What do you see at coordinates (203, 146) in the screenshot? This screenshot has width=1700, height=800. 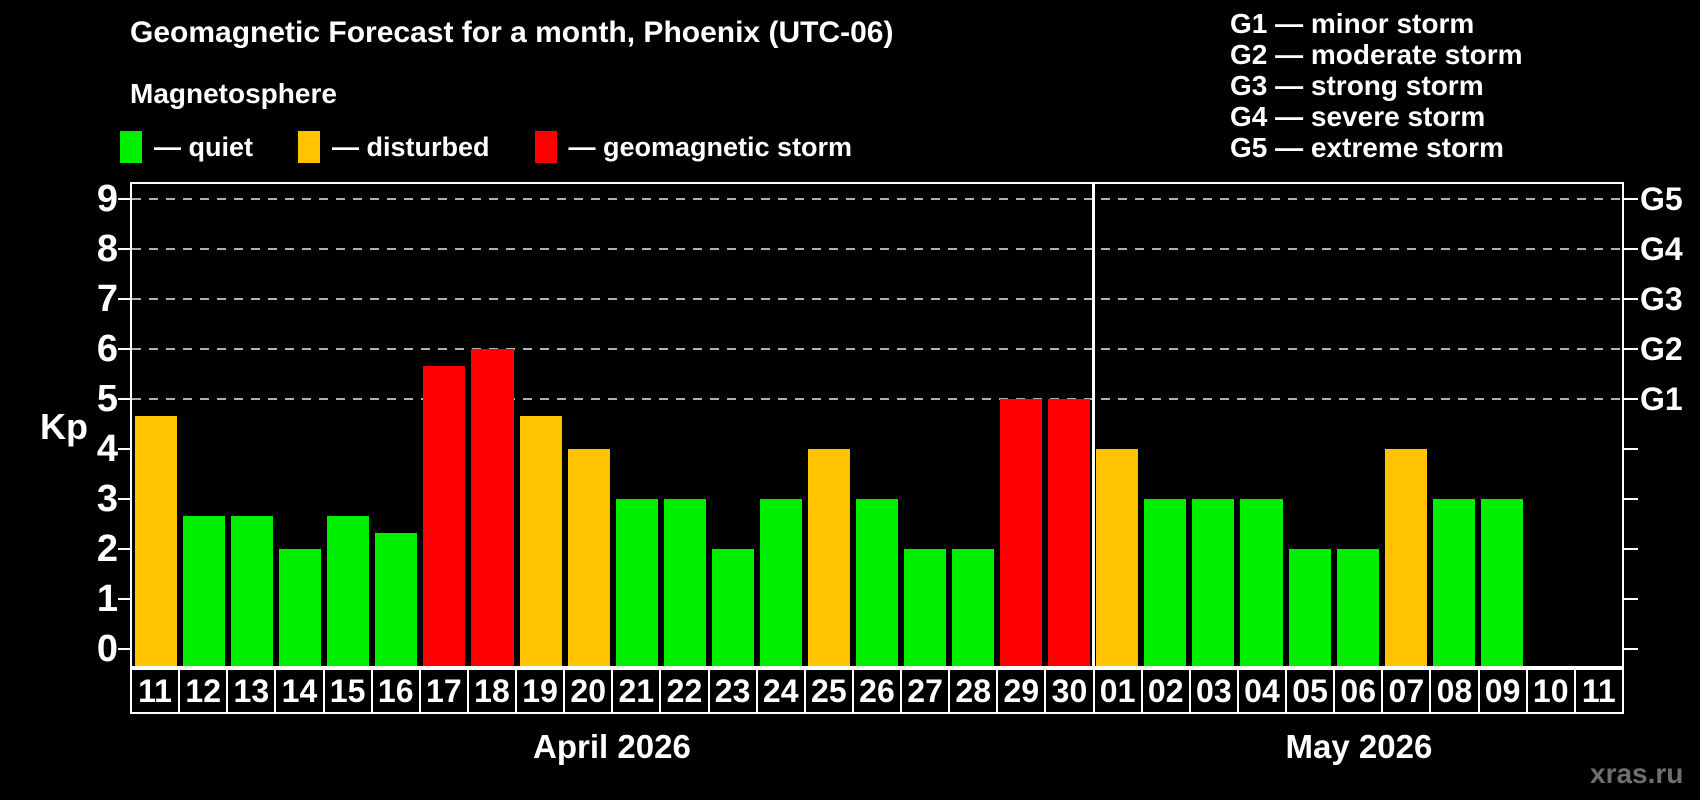 I see `legend-label-quiet: — quiet` at bounding box center [203, 146].